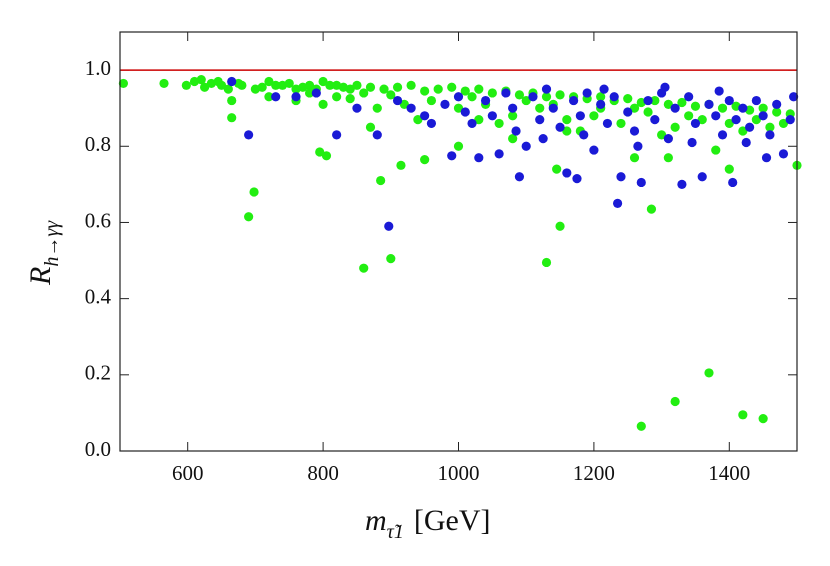  I want to click on x-tick-label: 600, so click(188, 473).